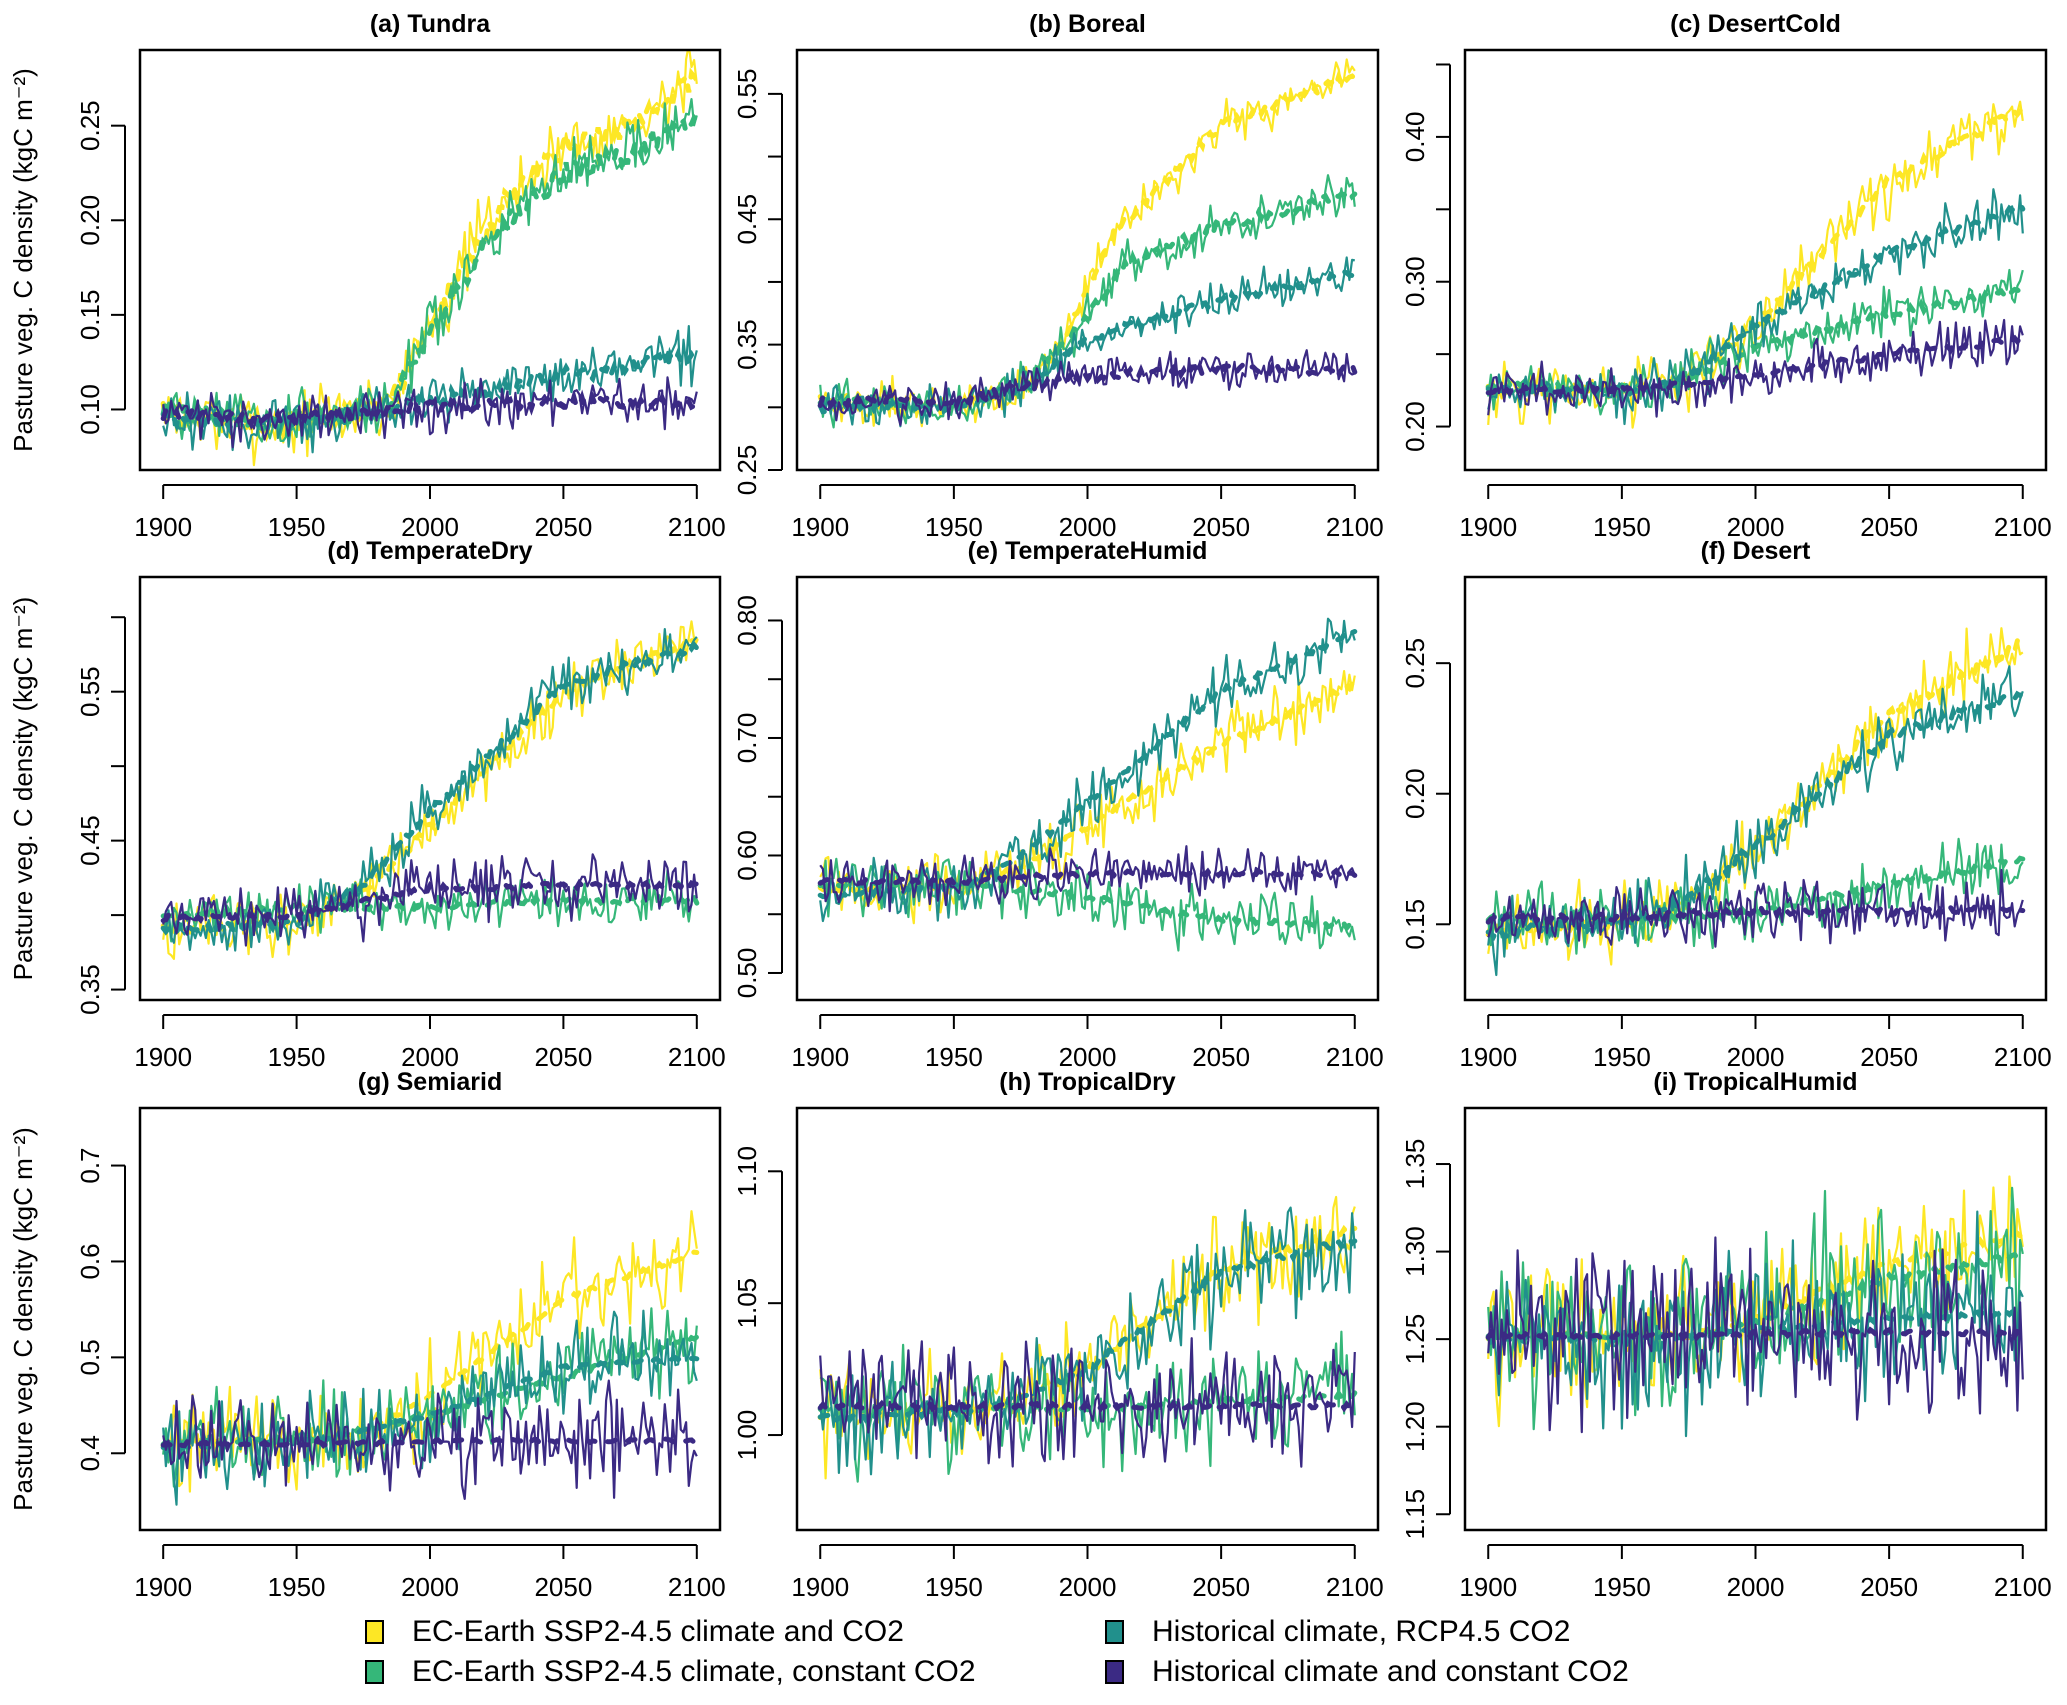 The image size is (2067, 1705). I want to click on y-tick-label: 0.6, so click(90, 1261).